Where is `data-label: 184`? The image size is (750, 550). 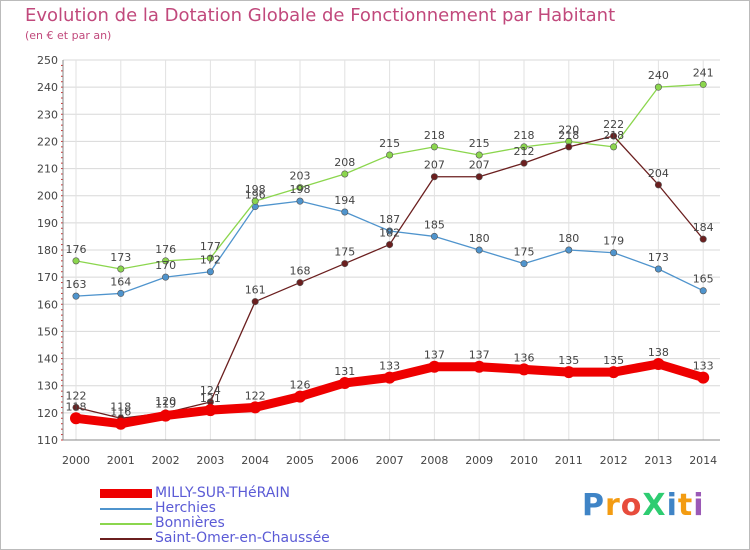
data-label: 184 is located at coordinates (703, 227).